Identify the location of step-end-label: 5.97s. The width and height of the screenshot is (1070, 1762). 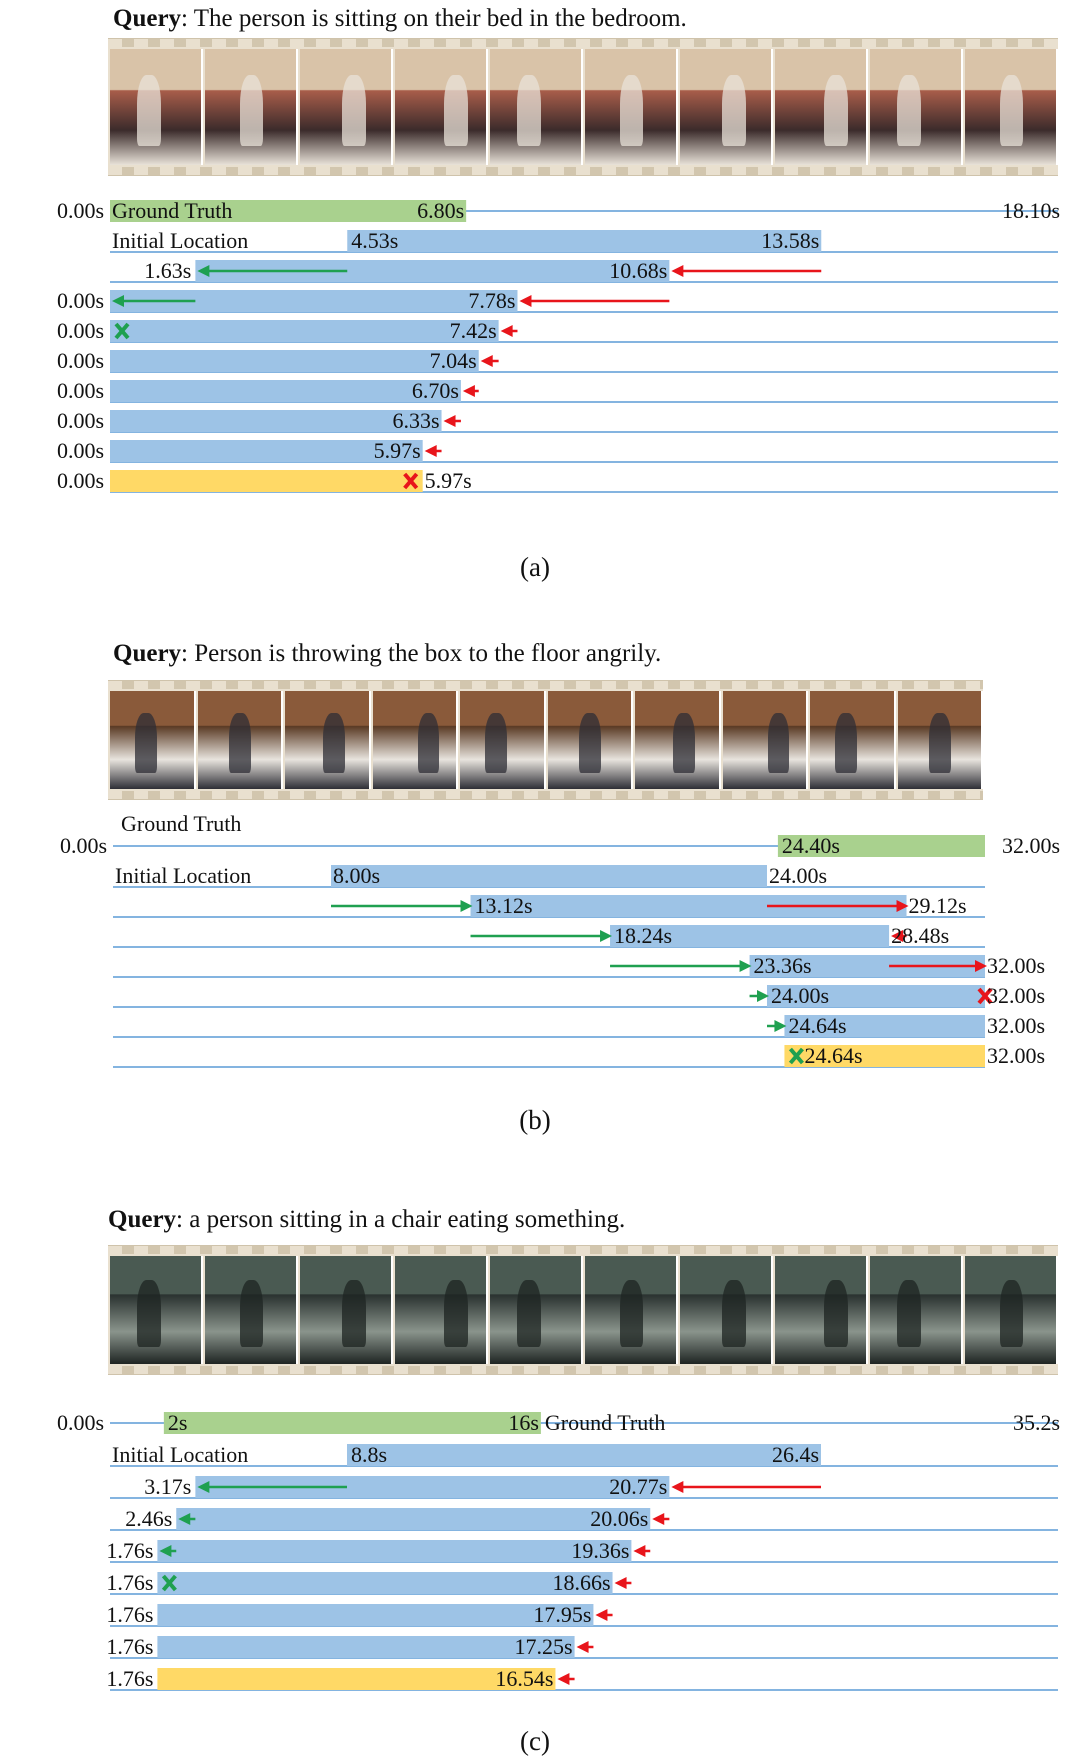
(397, 450).